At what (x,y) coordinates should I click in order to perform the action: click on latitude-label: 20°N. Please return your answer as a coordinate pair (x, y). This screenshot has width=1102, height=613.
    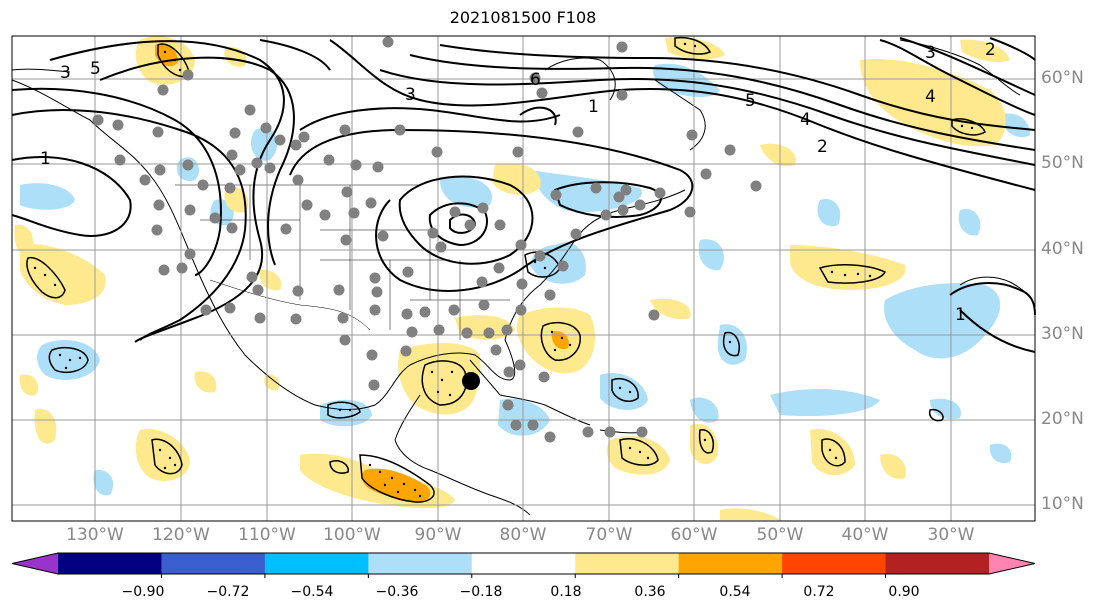
    Looking at the image, I should click on (1062, 419).